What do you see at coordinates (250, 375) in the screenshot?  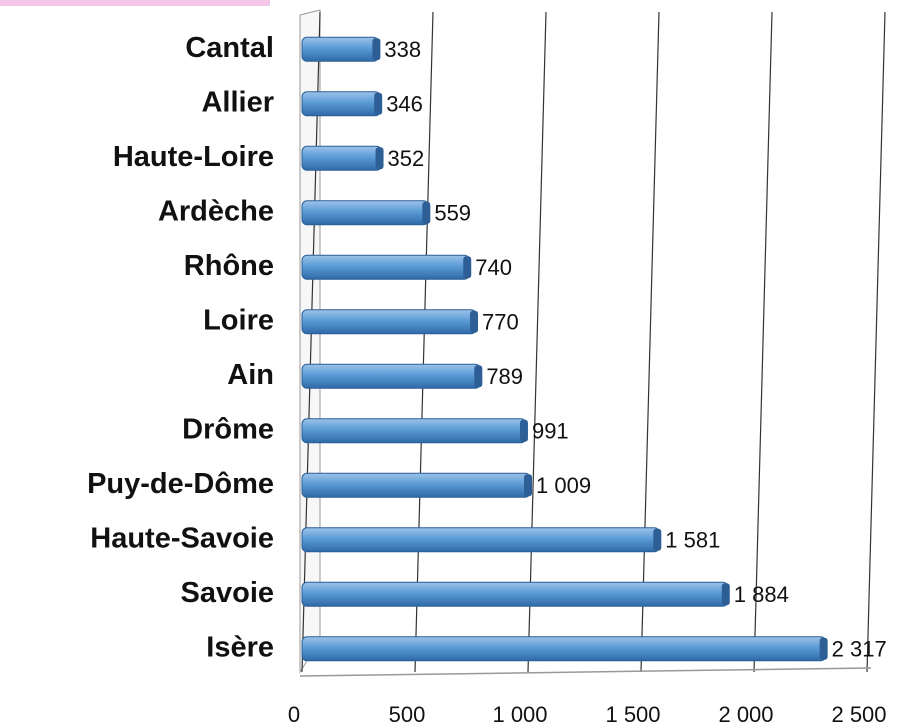 I see `y-tick-label: Ain` at bounding box center [250, 375].